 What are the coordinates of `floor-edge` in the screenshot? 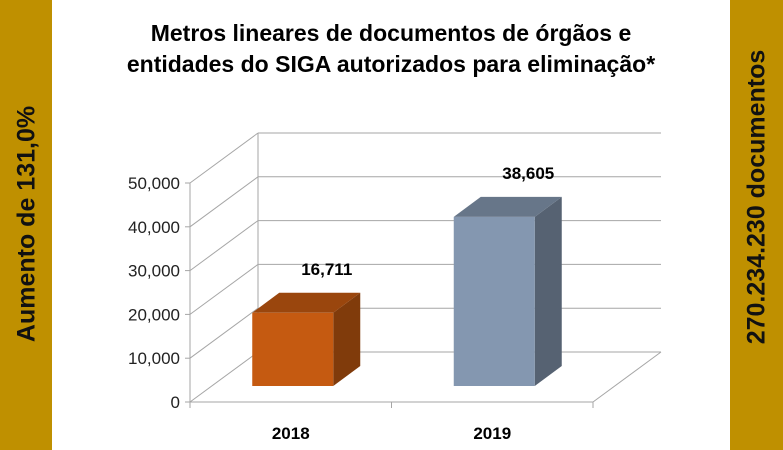 It's located at (627, 377).